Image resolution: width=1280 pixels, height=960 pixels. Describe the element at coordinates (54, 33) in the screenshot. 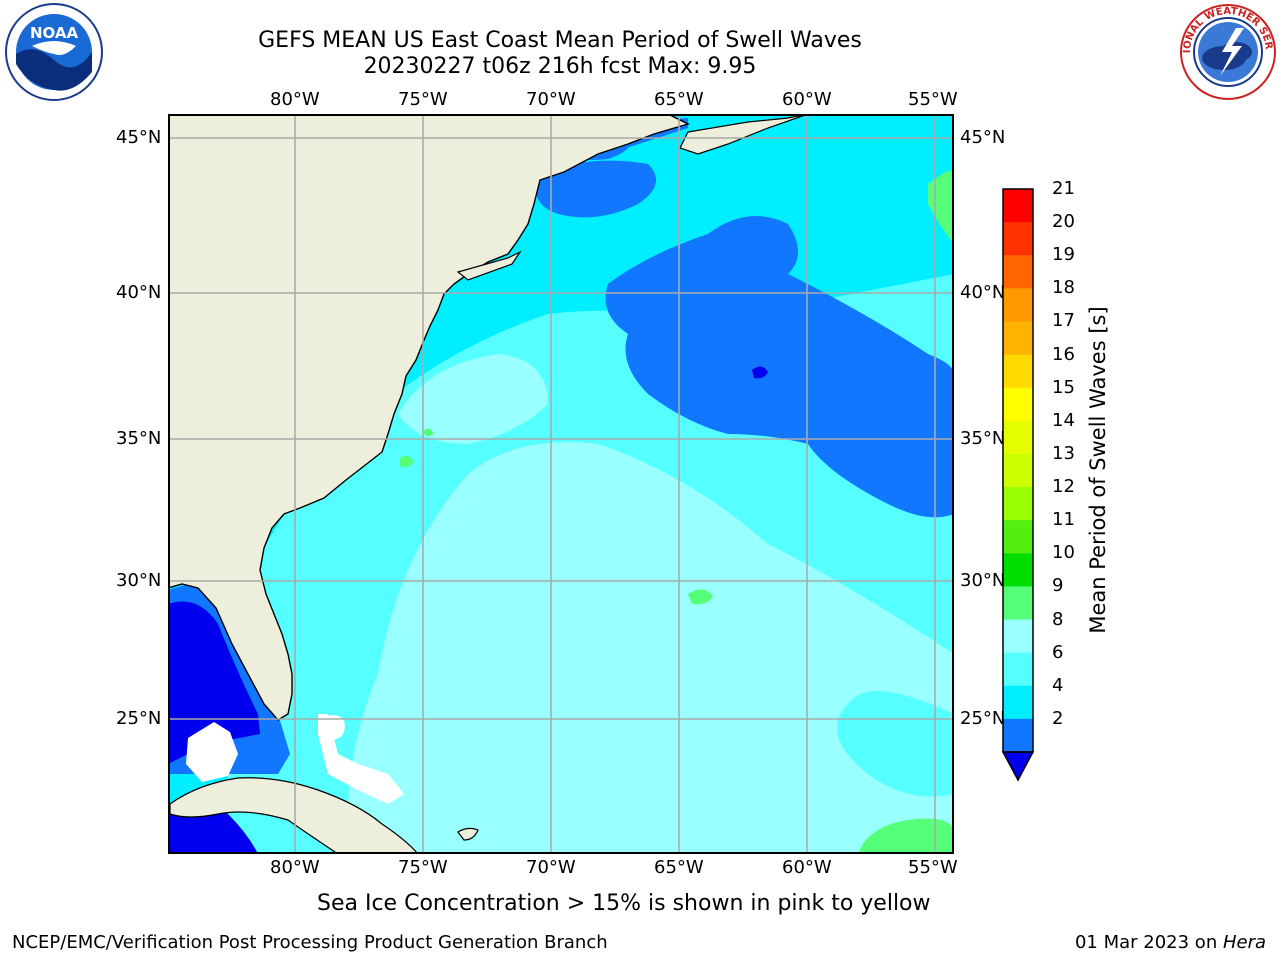

I see `noaa-logo-text: NOAA` at that location.